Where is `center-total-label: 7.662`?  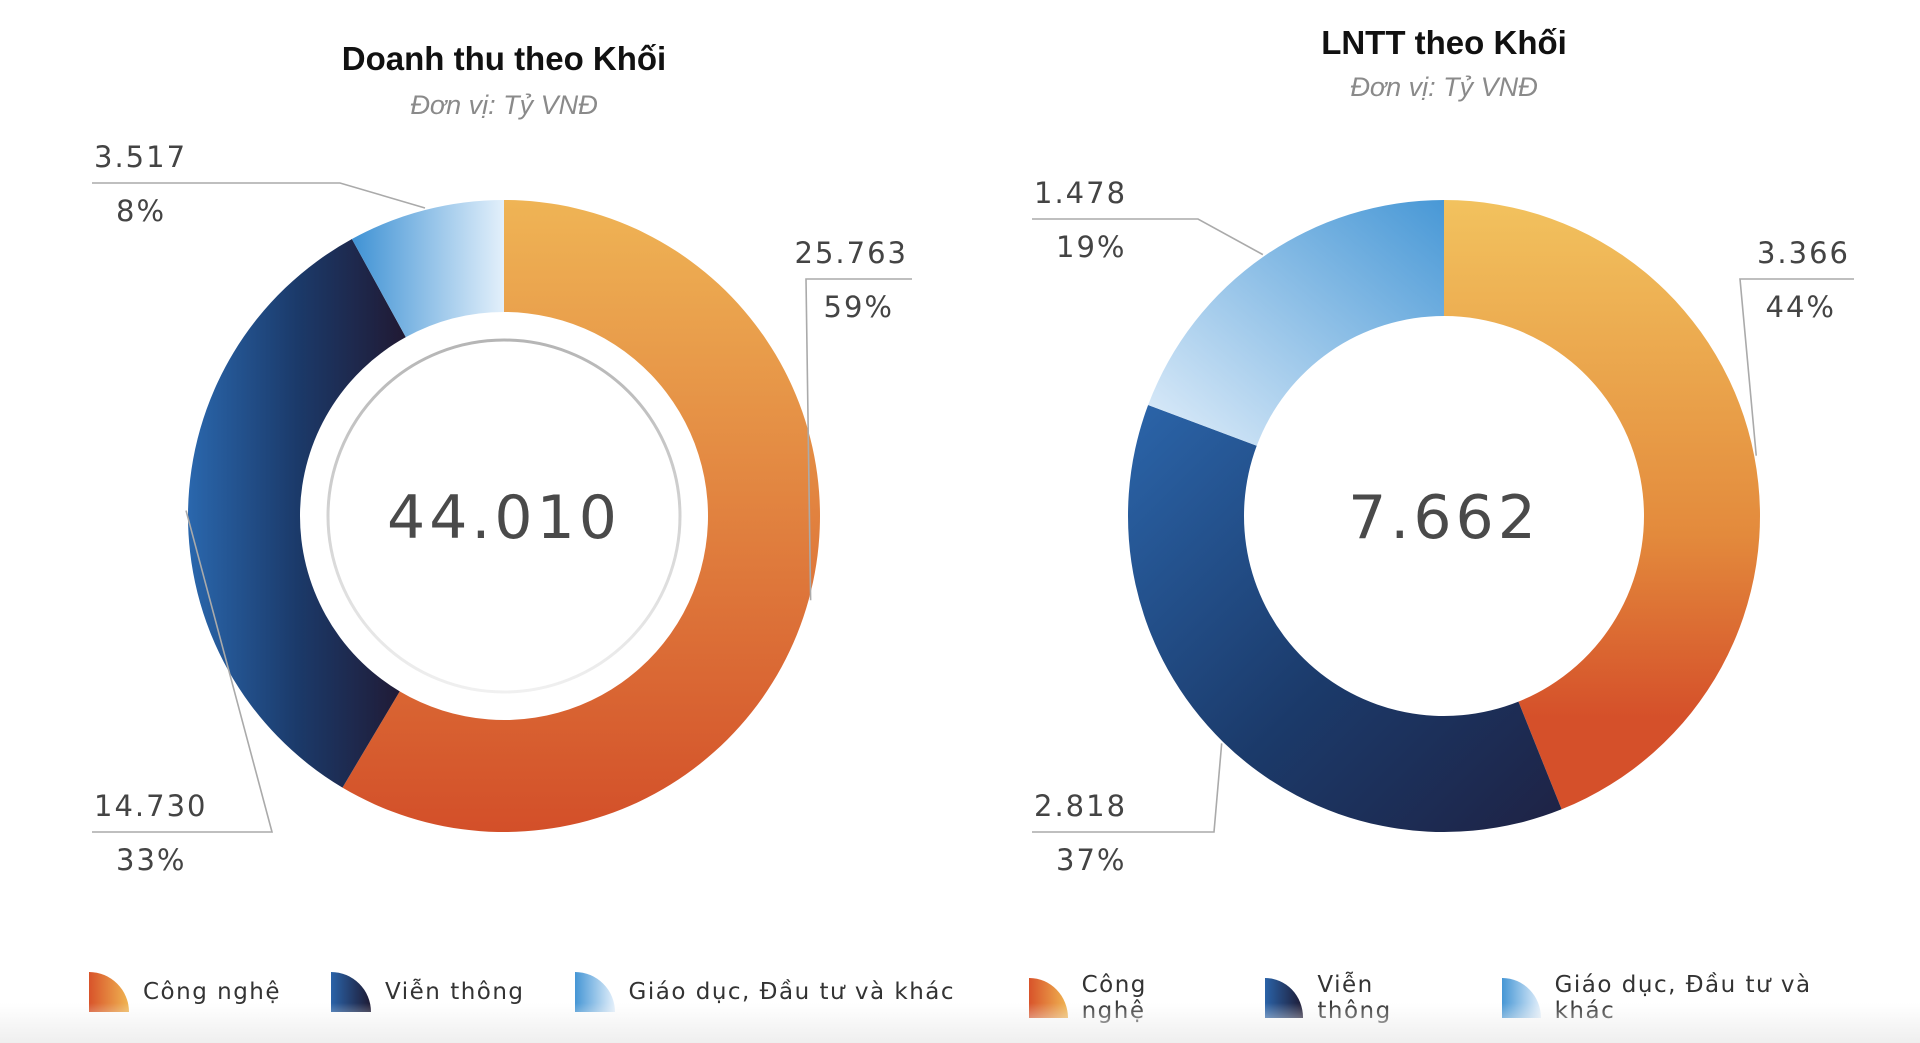
center-total-label: 7.662 is located at coordinates (1444, 518).